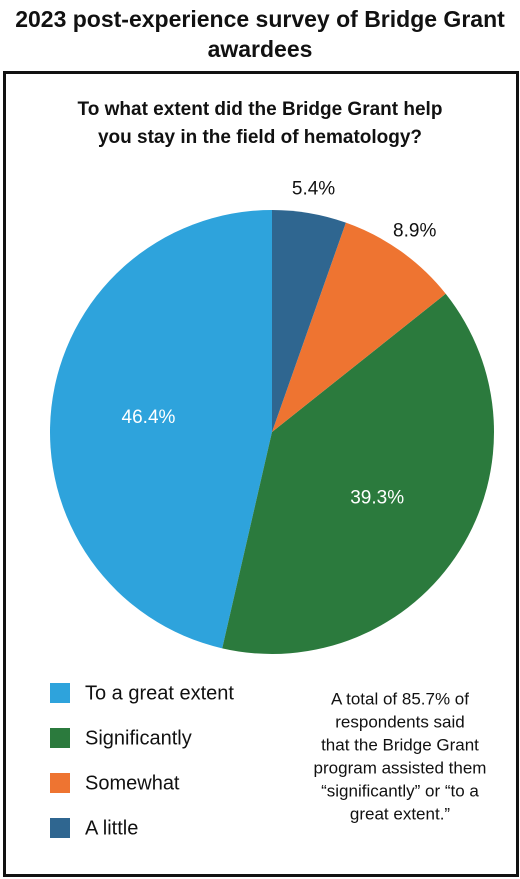 Image resolution: width=520 pixels, height=879 pixels. I want to click on note-line: “significantly” or “to a, so click(400, 790).